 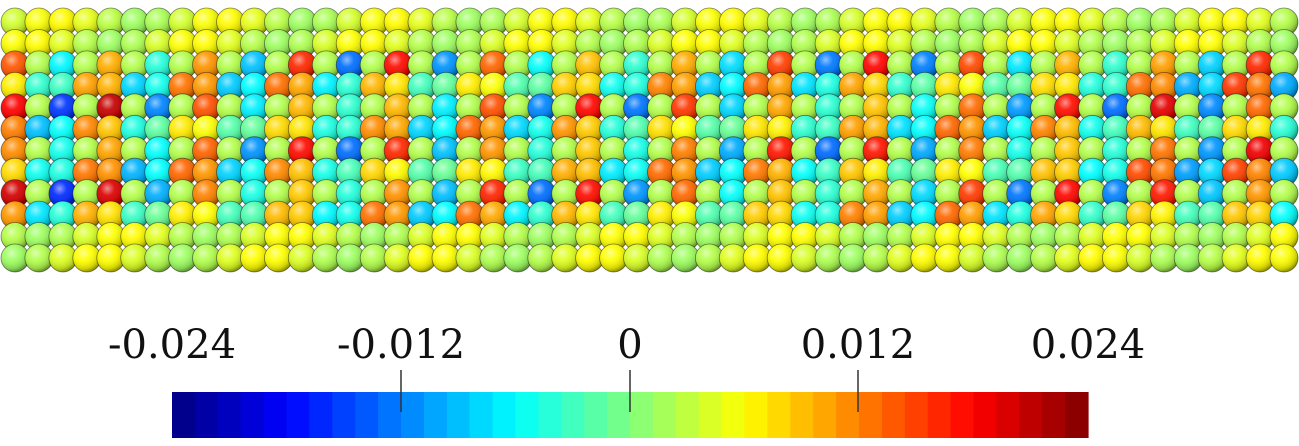 I want to click on colorbar-gradient, so click(x=630, y=415).